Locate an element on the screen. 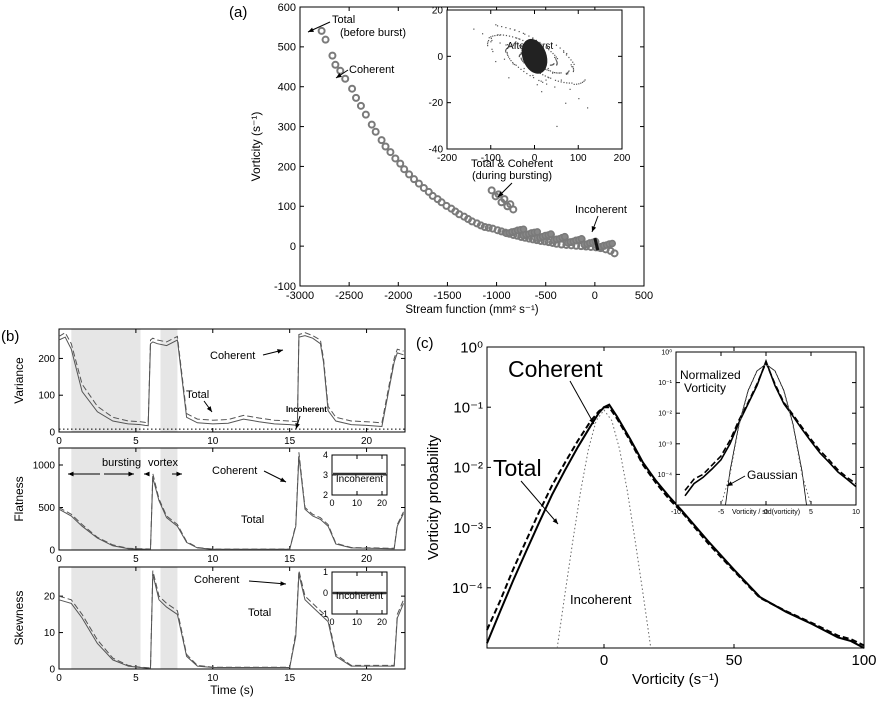 The width and height of the screenshot is (880, 702). label-coherent: Coherent is located at coordinates (216, 580).